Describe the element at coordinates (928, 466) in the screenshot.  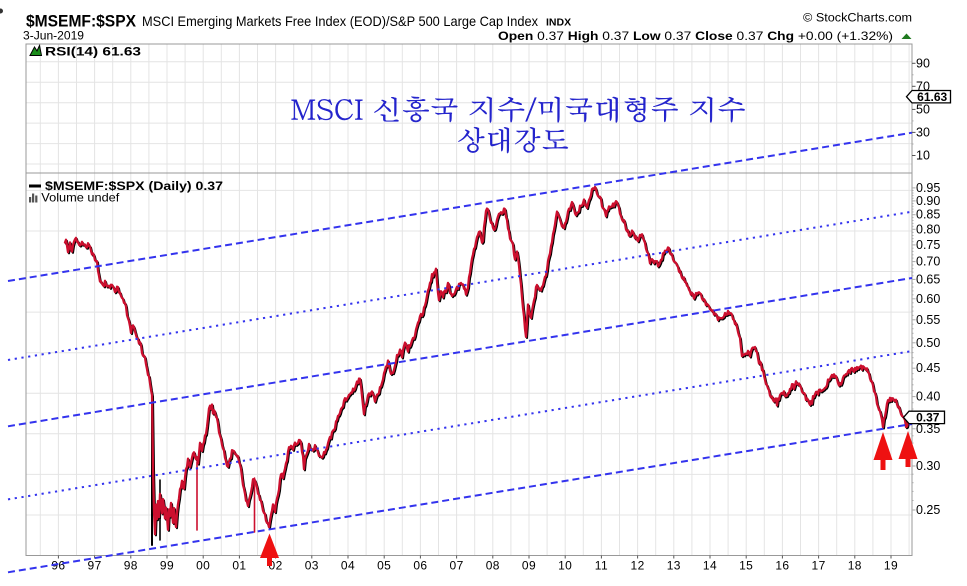
I see `svg-text: 0.30` at that location.